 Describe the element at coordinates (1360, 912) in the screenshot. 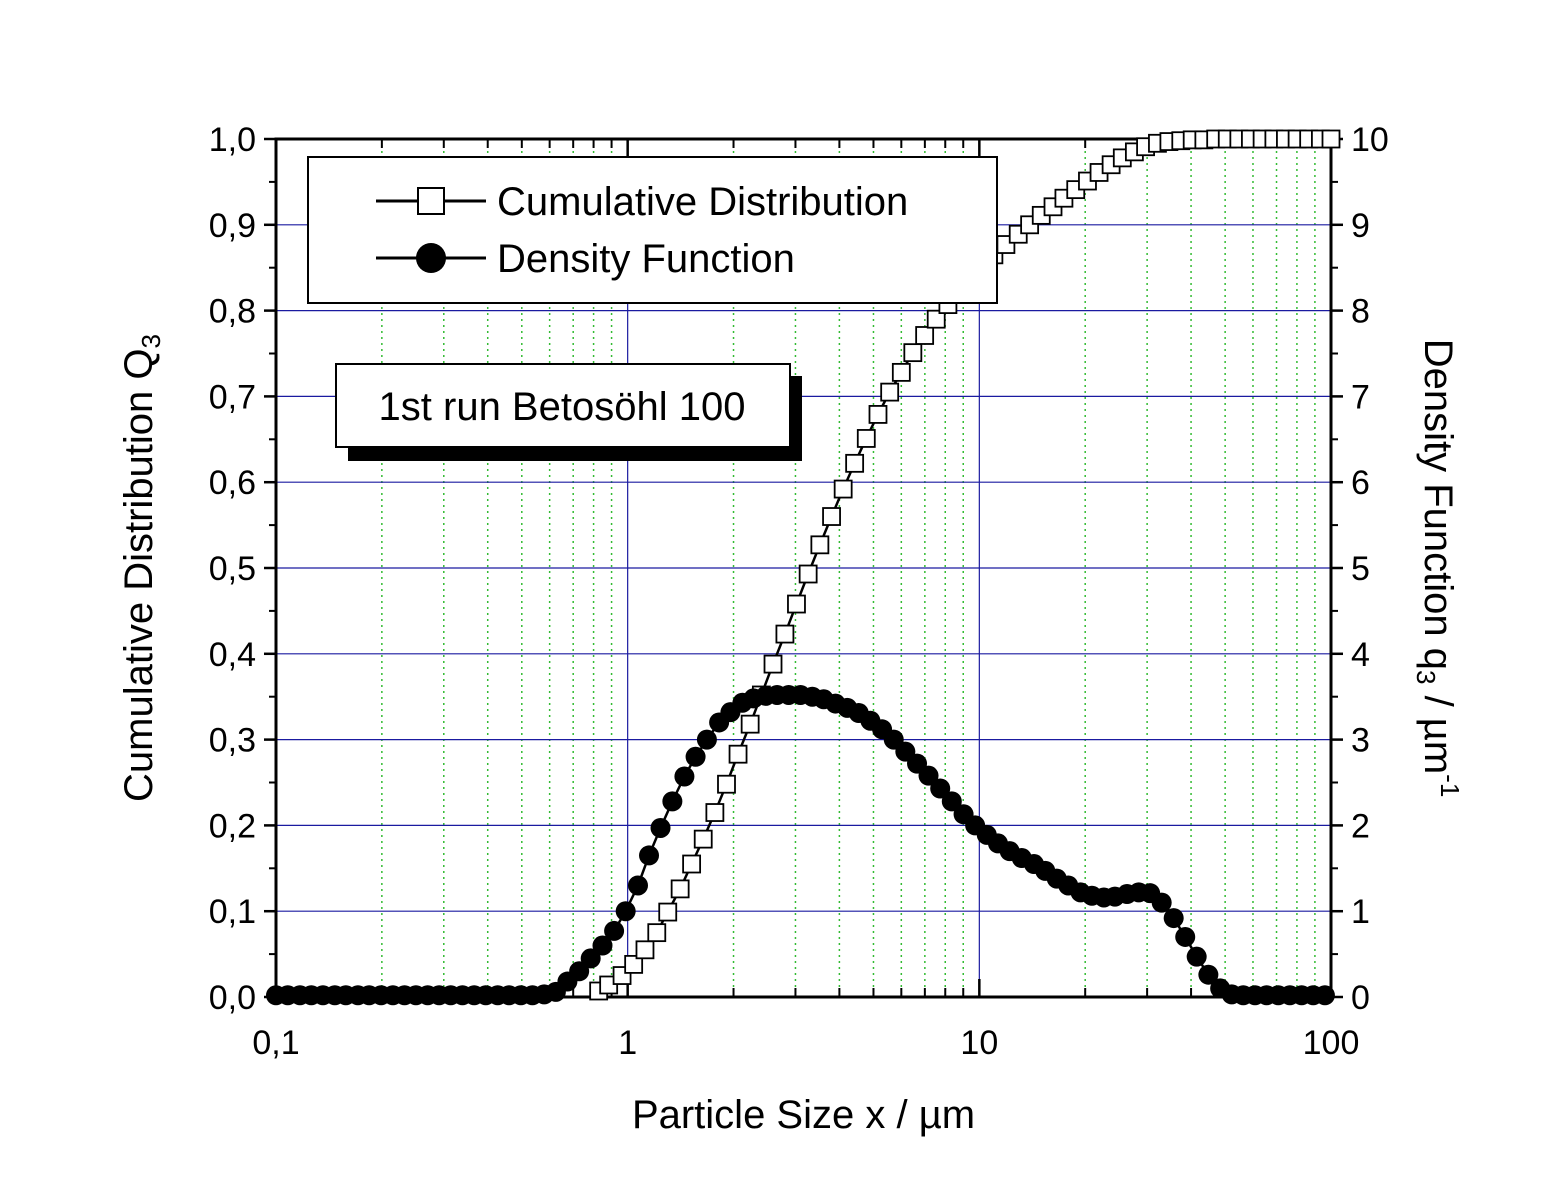

I see `y-right-tick-label: 1` at that location.